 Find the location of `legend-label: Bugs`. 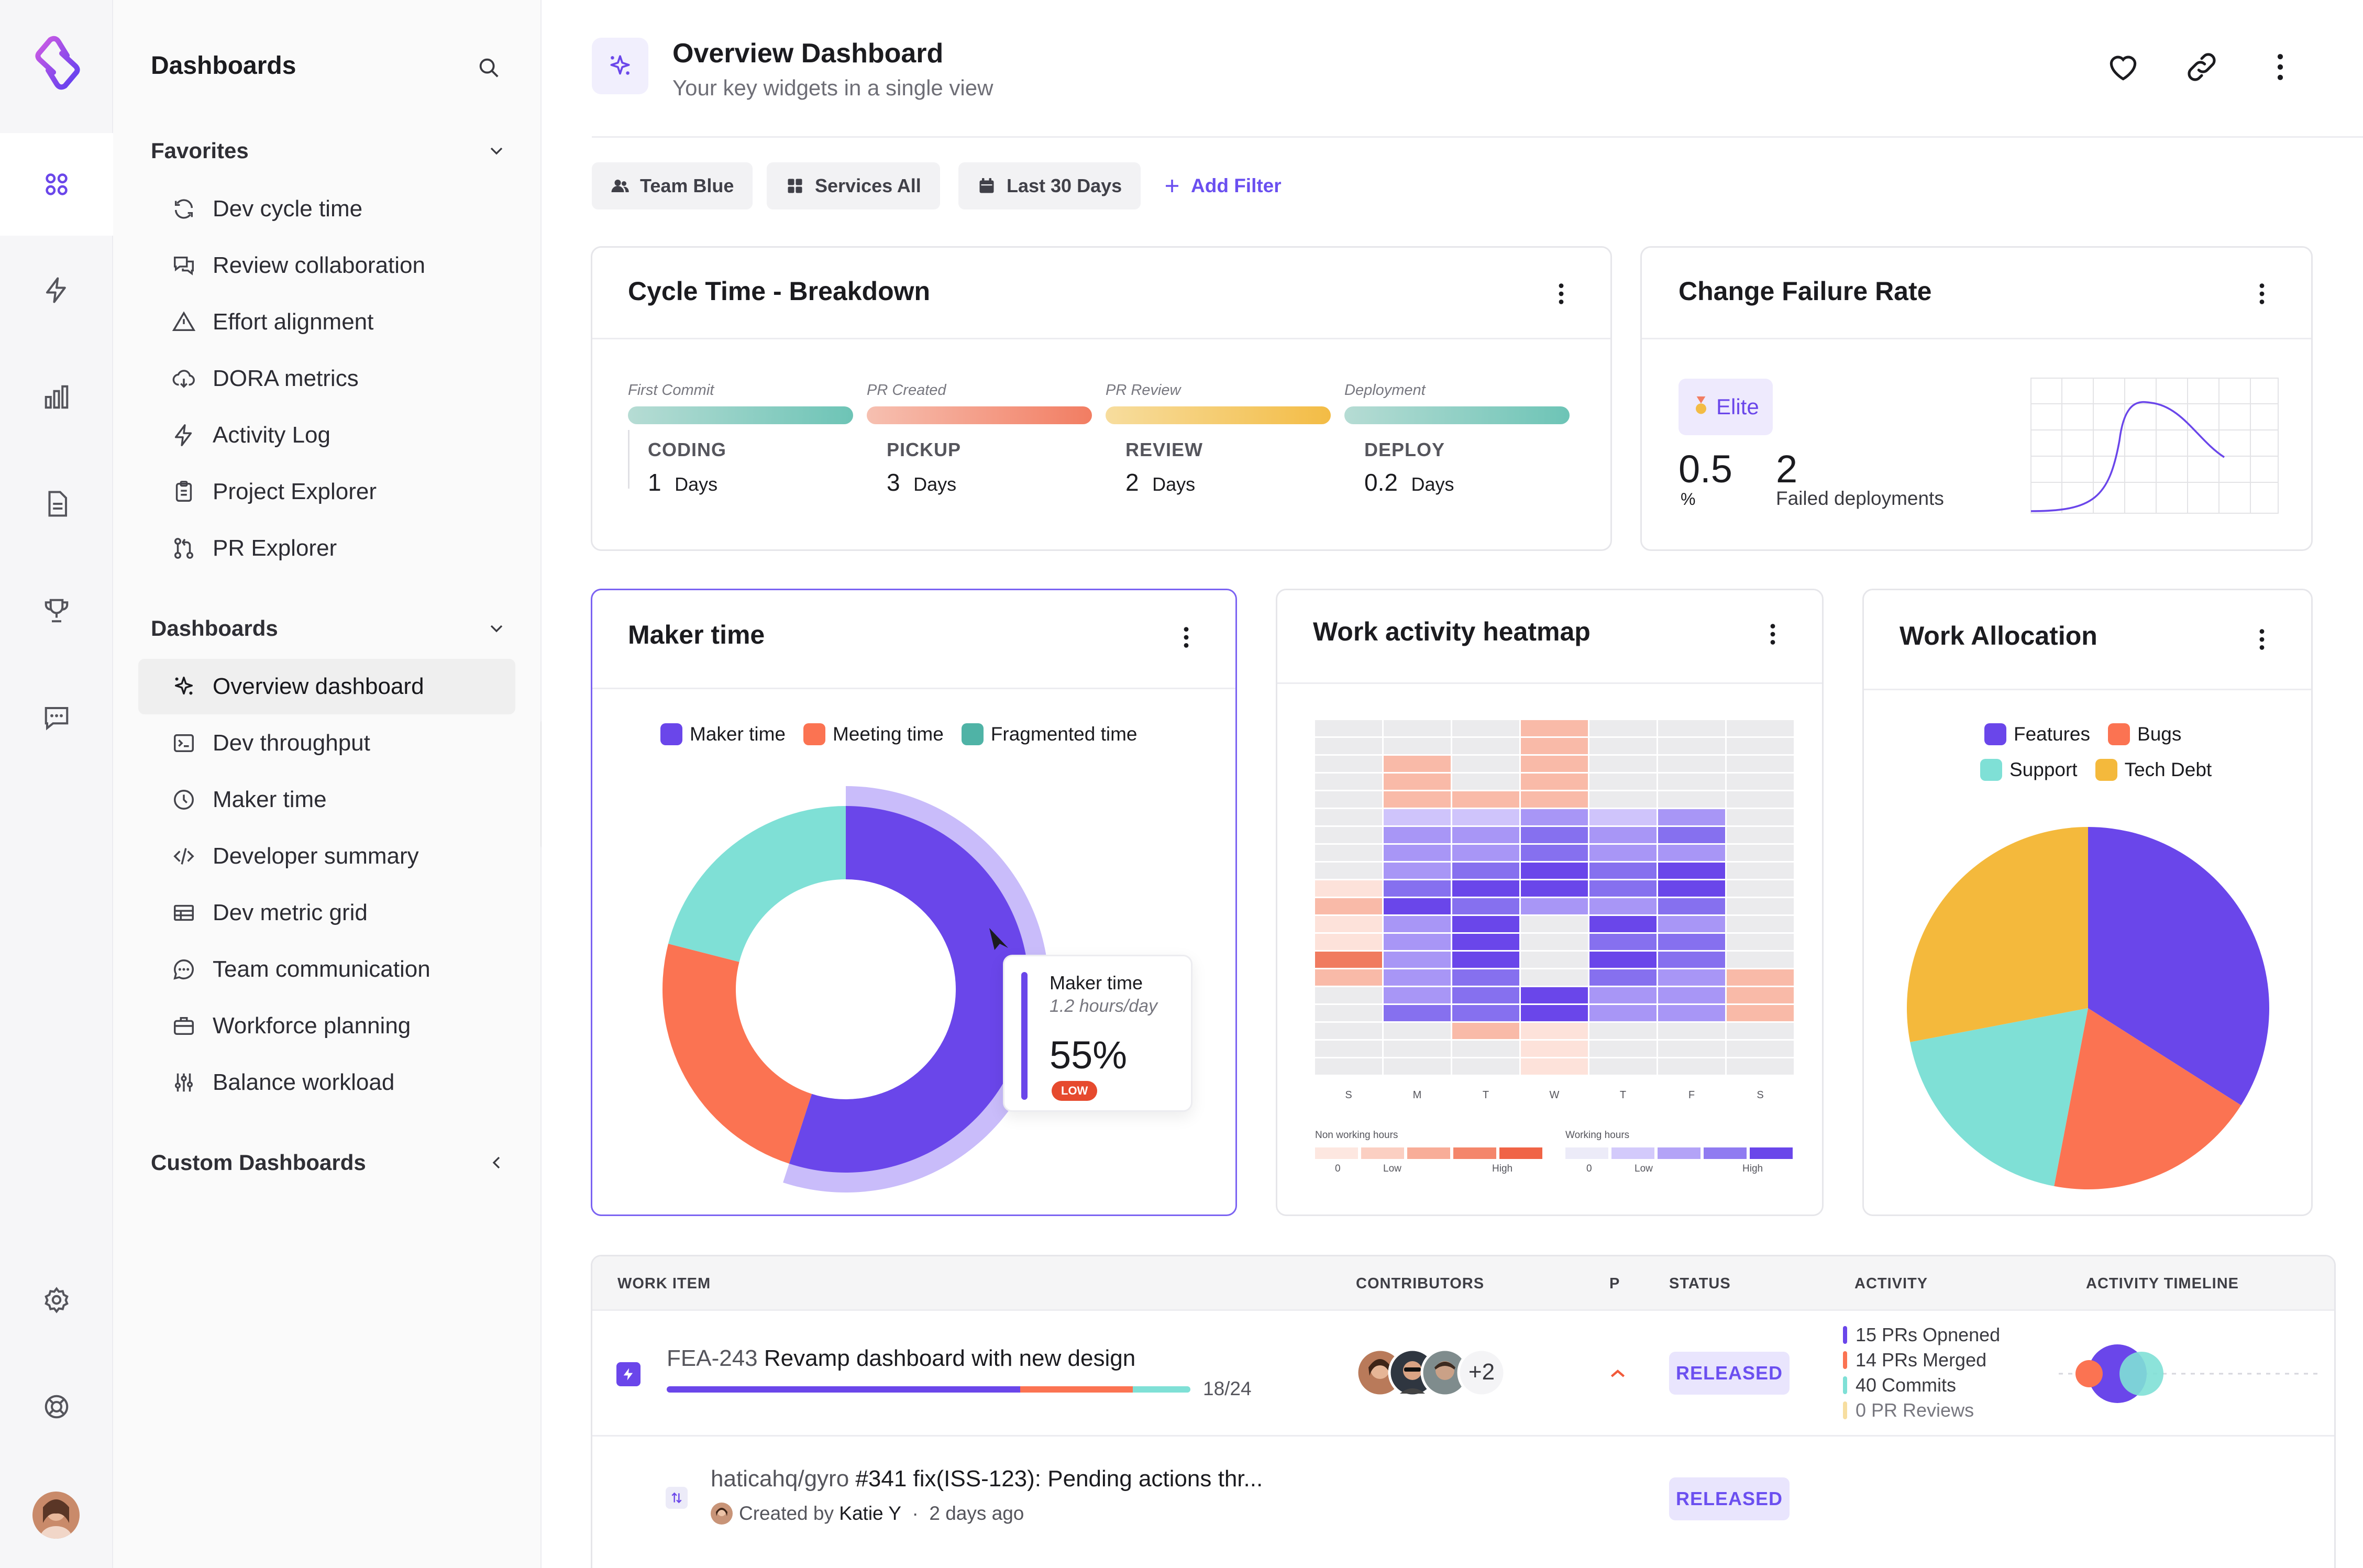

legend-label: Bugs is located at coordinates (2159, 734).